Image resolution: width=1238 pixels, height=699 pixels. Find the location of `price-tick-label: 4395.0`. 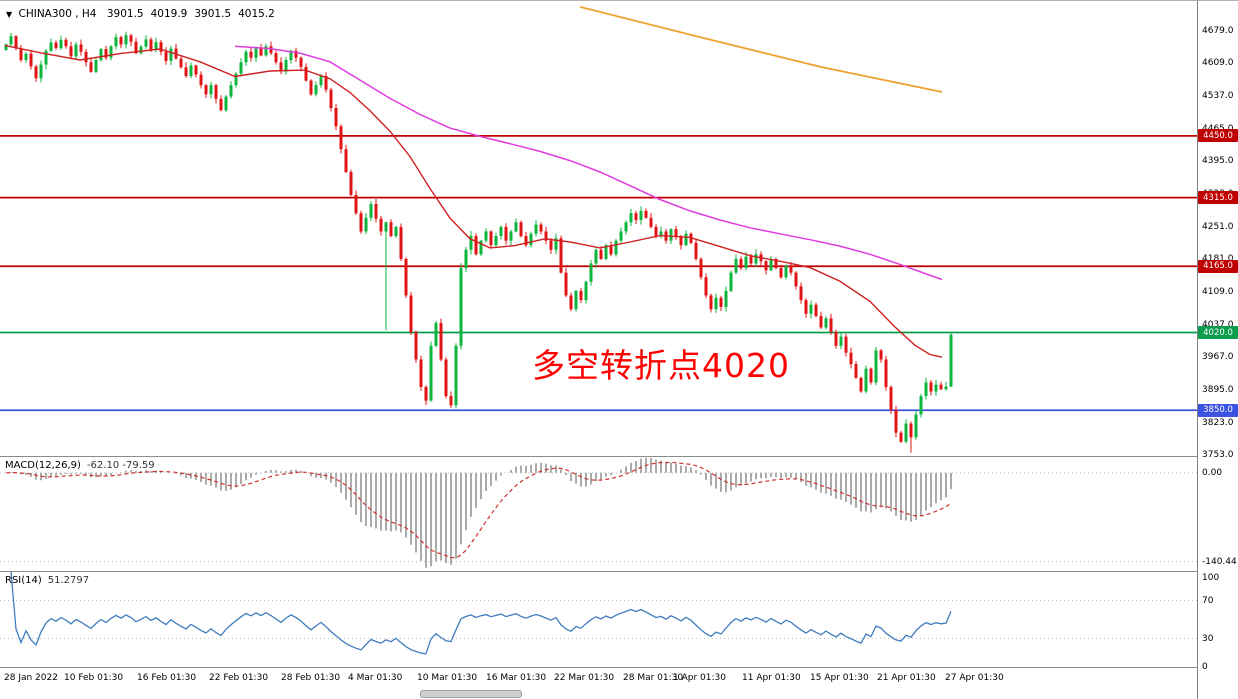

price-tick-label: 4395.0 is located at coordinates (1218, 161).